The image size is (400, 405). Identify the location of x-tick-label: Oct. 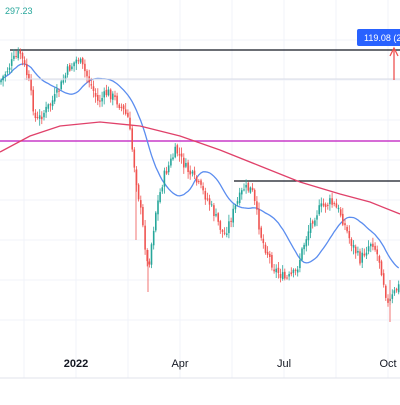
(387, 364).